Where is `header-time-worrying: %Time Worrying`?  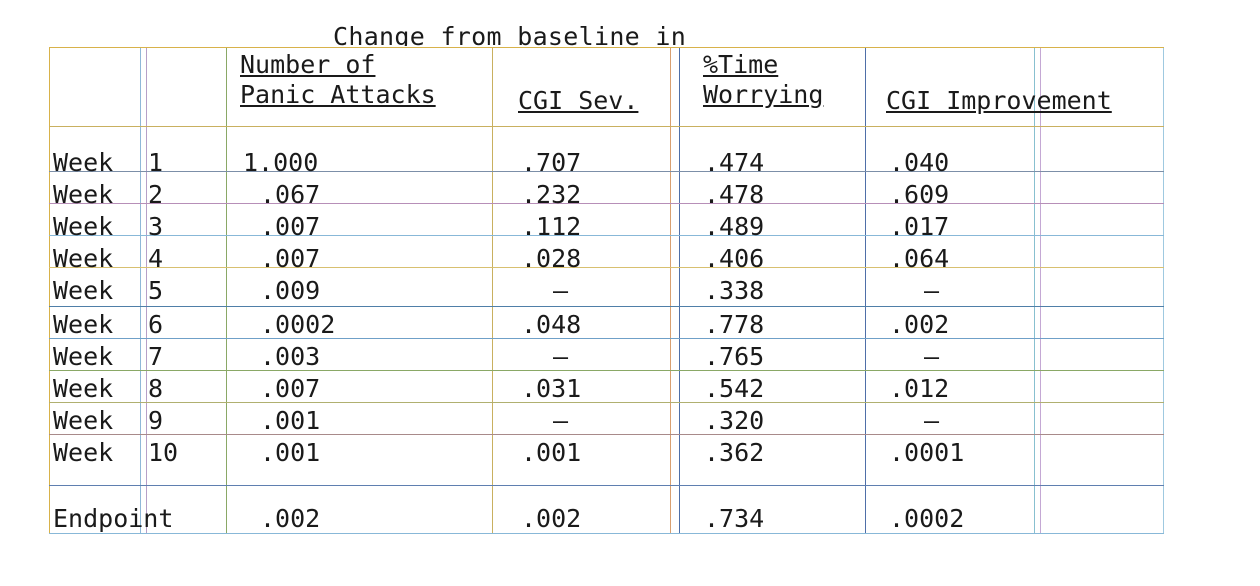 header-time-worrying: %Time Worrying is located at coordinates (763, 80).